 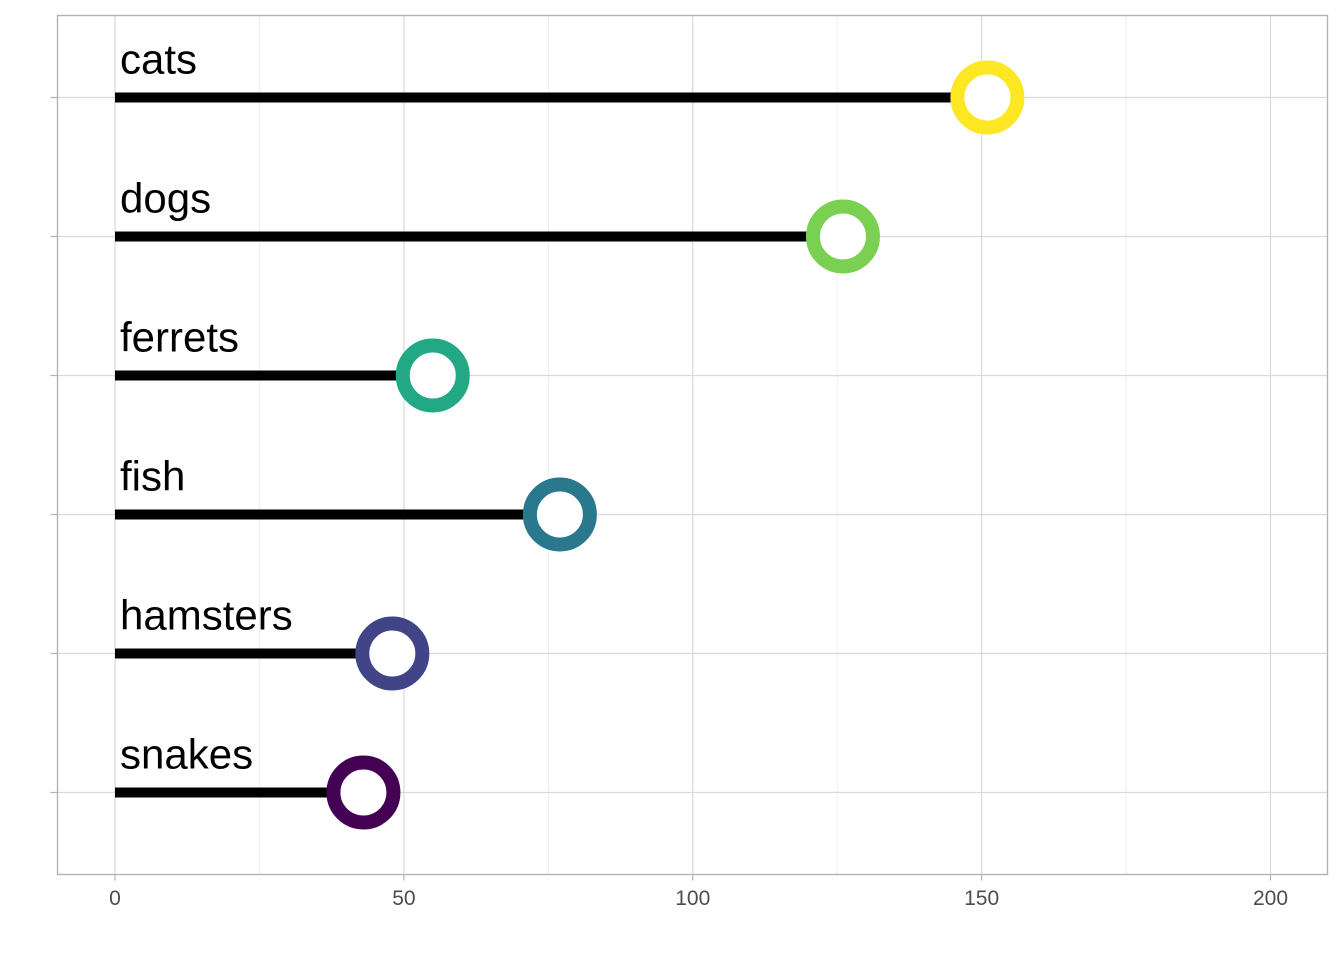 What do you see at coordinates (152, 476) in the screenshot?
I see `category-label-fish: fish` at bounding box center [152, 476].